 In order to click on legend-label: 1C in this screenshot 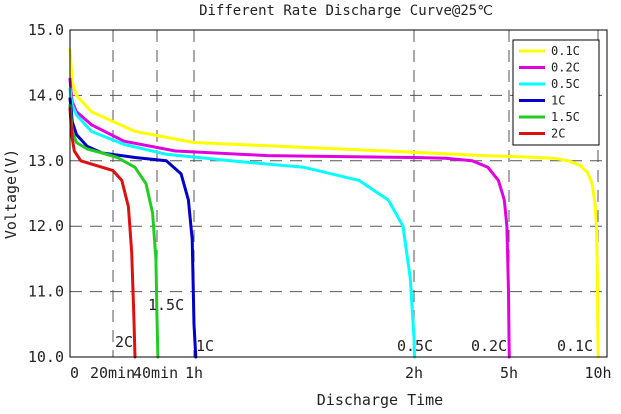, I will do `click(558, 101)`.